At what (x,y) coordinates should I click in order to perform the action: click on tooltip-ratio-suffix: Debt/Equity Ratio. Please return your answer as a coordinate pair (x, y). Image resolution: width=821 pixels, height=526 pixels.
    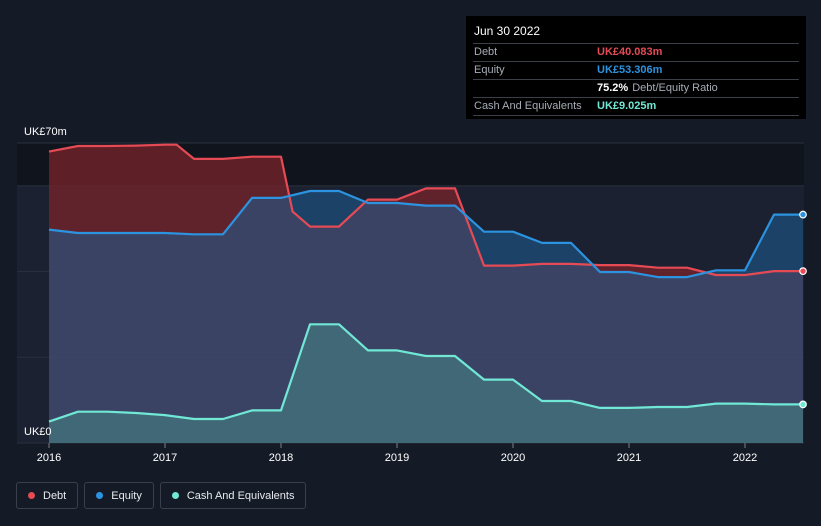
    Looking at the image, I should click on (675, 88).